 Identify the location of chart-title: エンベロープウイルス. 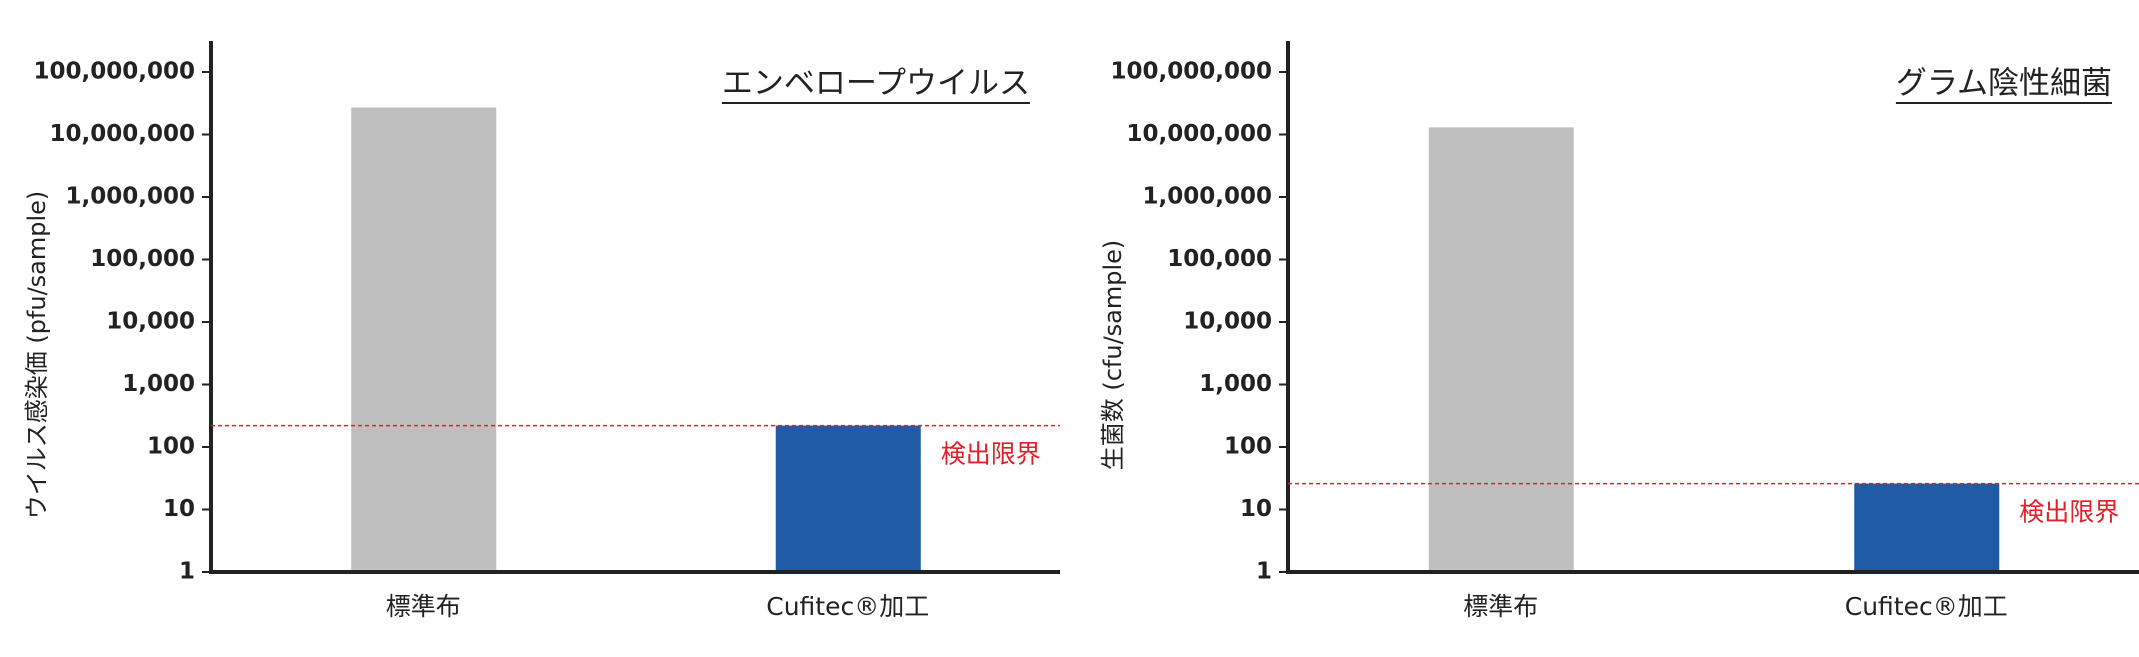
(876, 84).